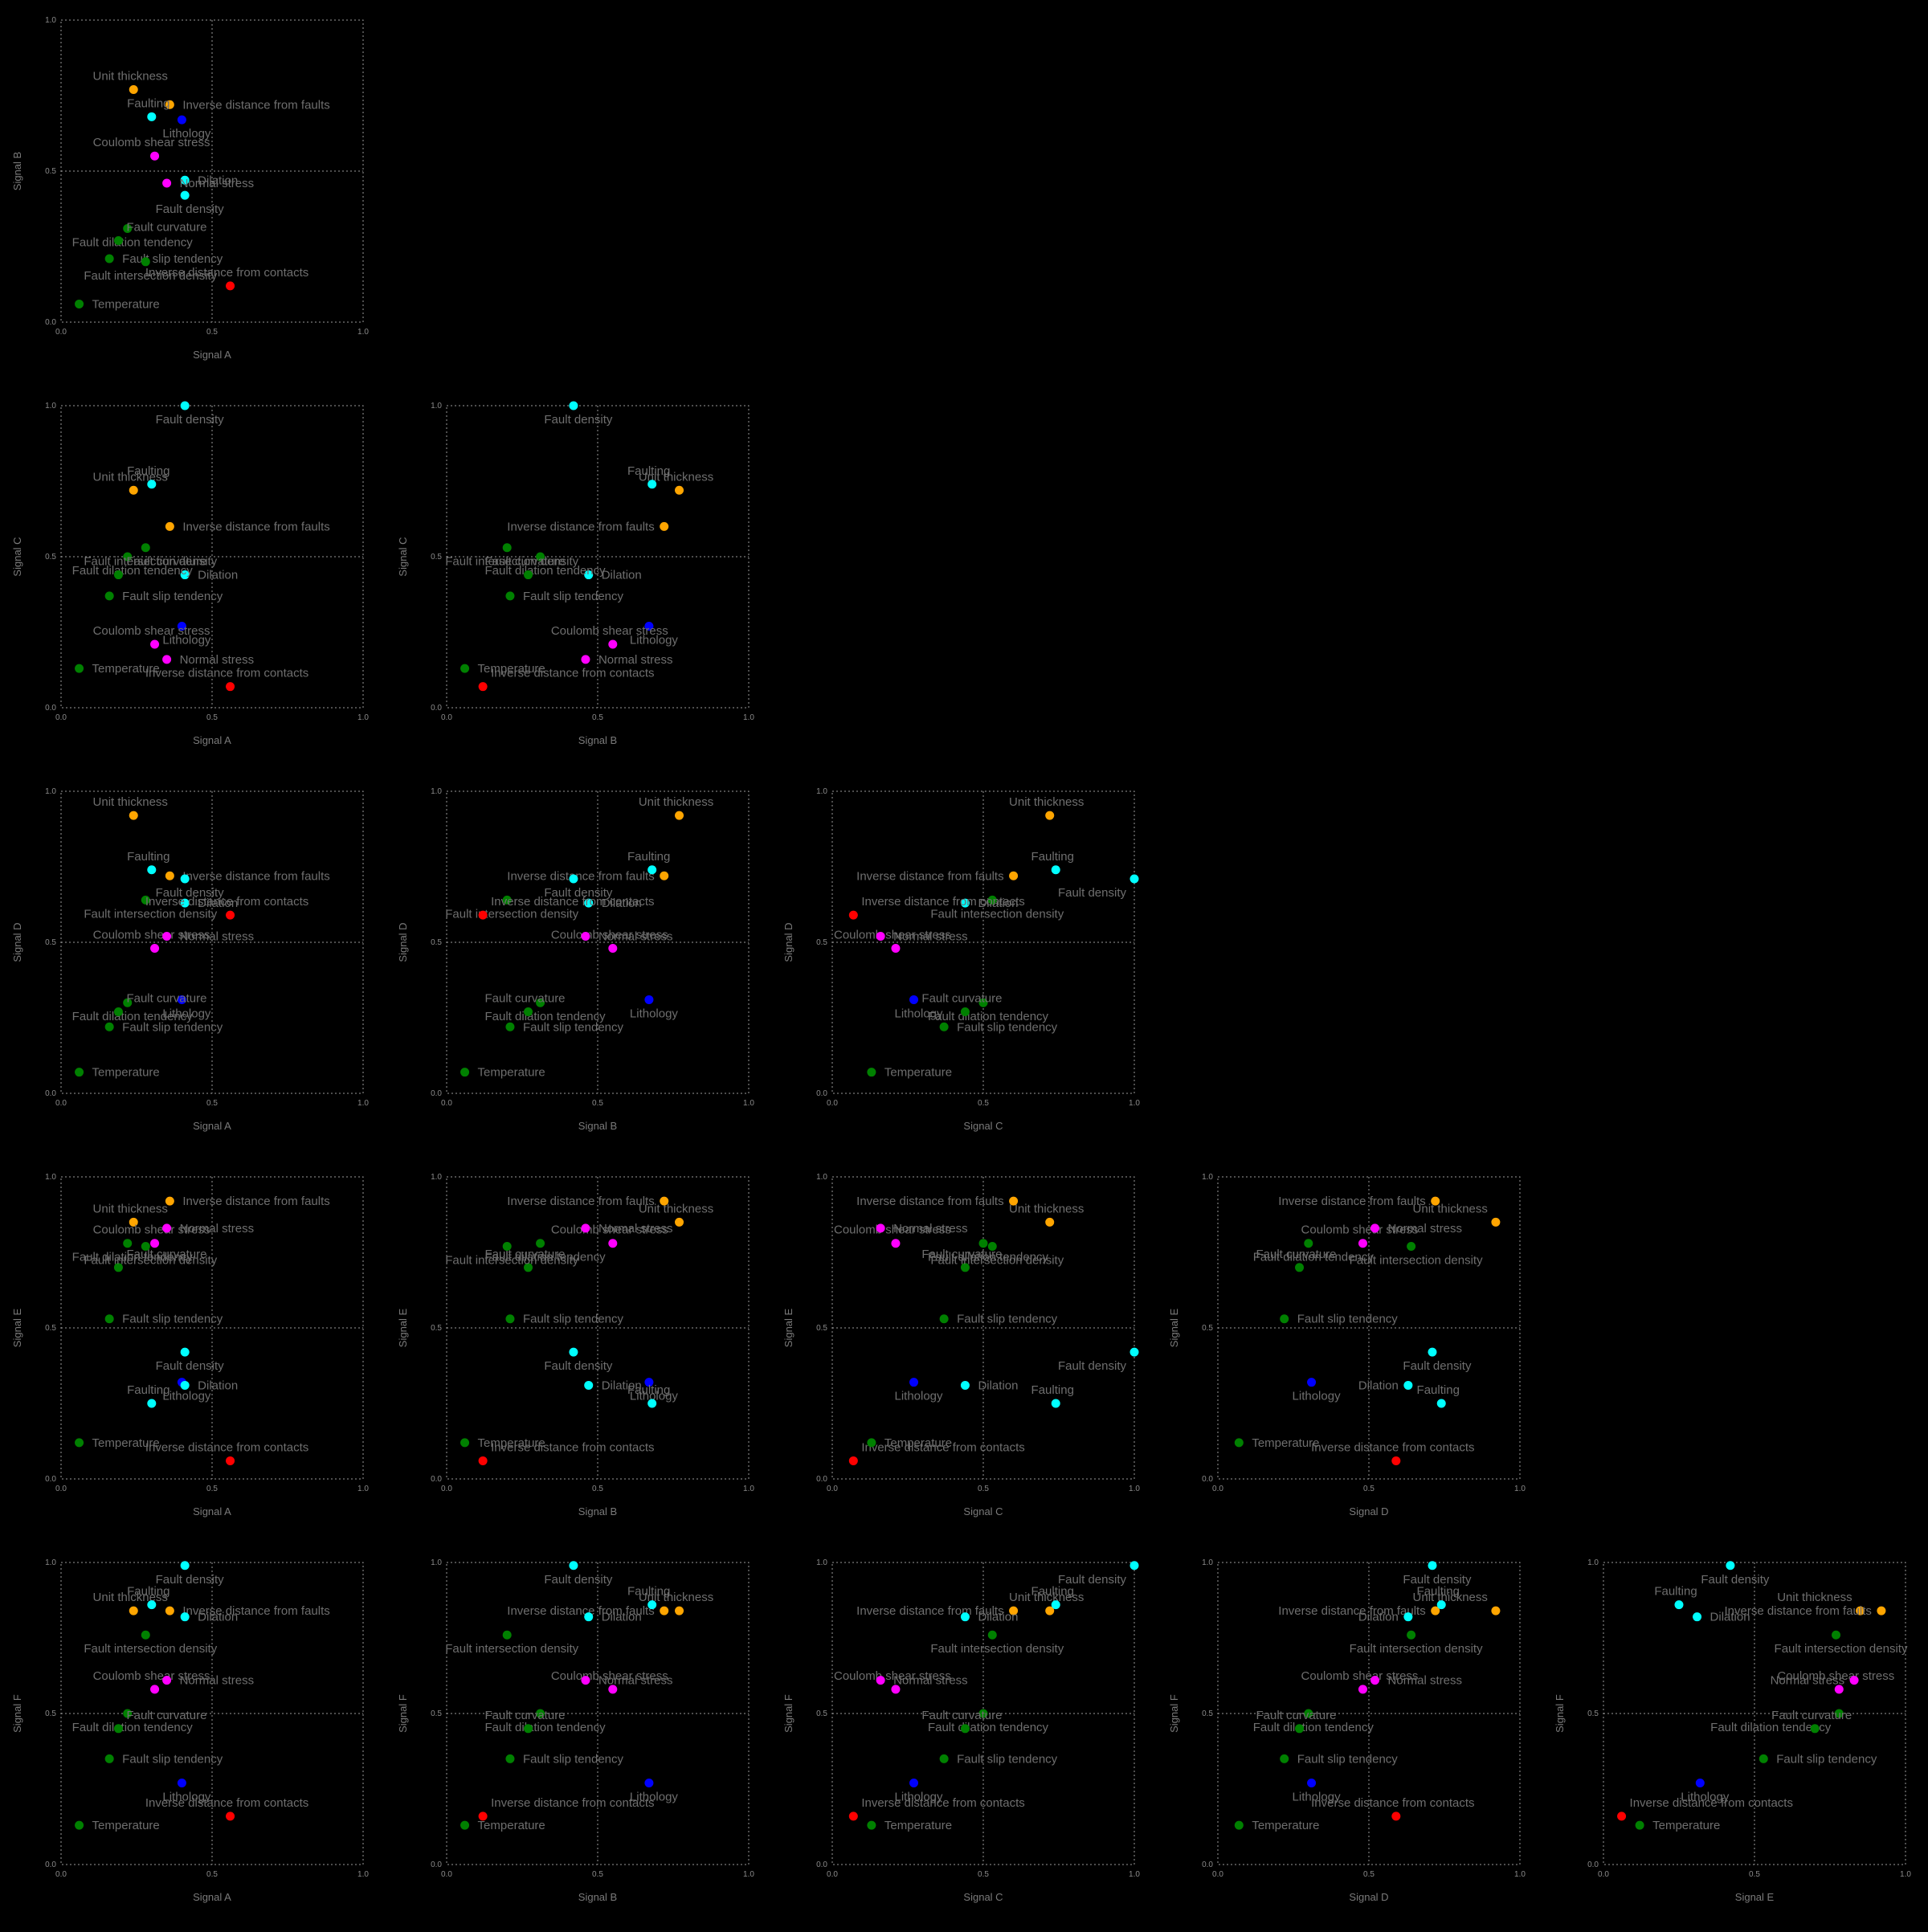 This screenshot has width=1928, height=1932. Describe the element at coordinates (676, 477) in the screenshot. I see `point-label-unit-thickness: Unit thickness` at that location.